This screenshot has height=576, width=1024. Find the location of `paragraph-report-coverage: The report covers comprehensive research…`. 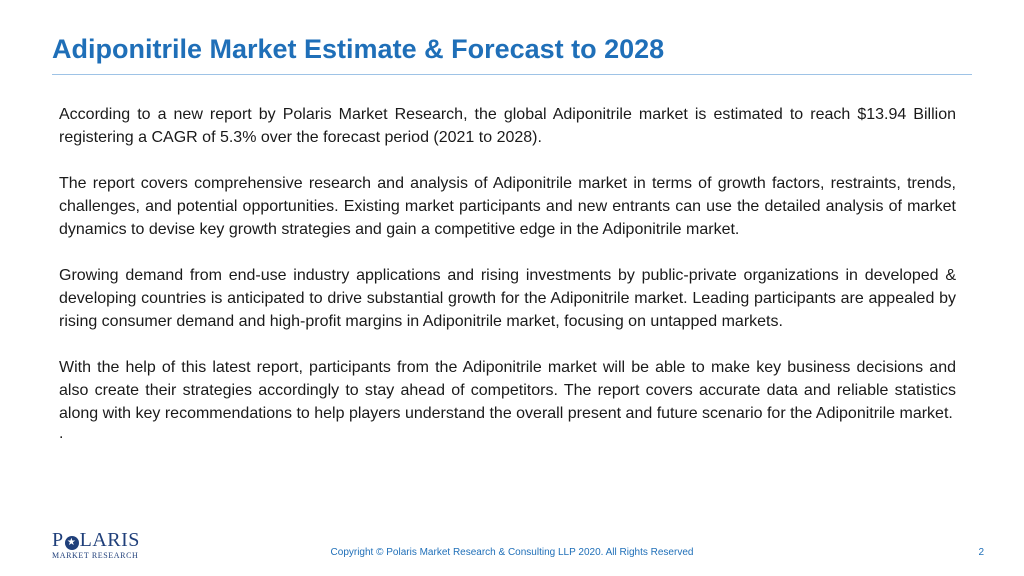

paragraph-report-coverage: The report covers comprehensive research… is located at coordinates (507, 206).